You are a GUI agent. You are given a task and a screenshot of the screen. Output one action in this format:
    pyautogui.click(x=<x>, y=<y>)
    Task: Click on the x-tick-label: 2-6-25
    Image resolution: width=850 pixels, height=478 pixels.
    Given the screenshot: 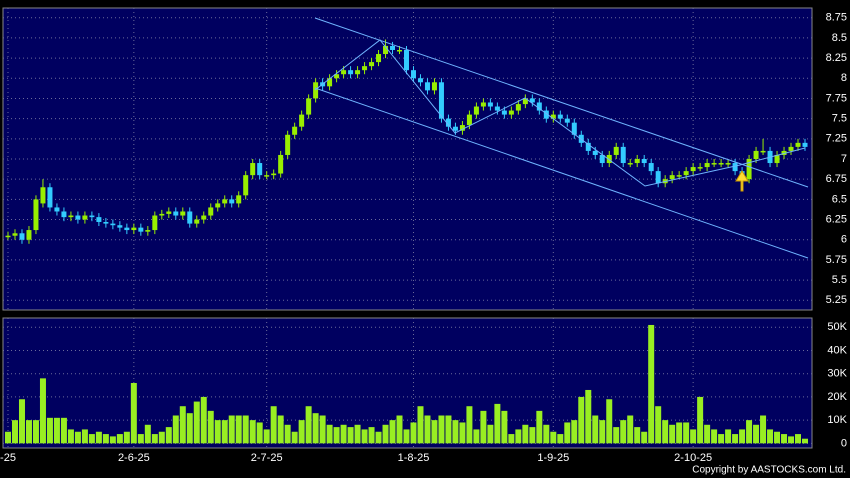 What is the action you would take?
    pyautogui.click(x=134, y=458)
    